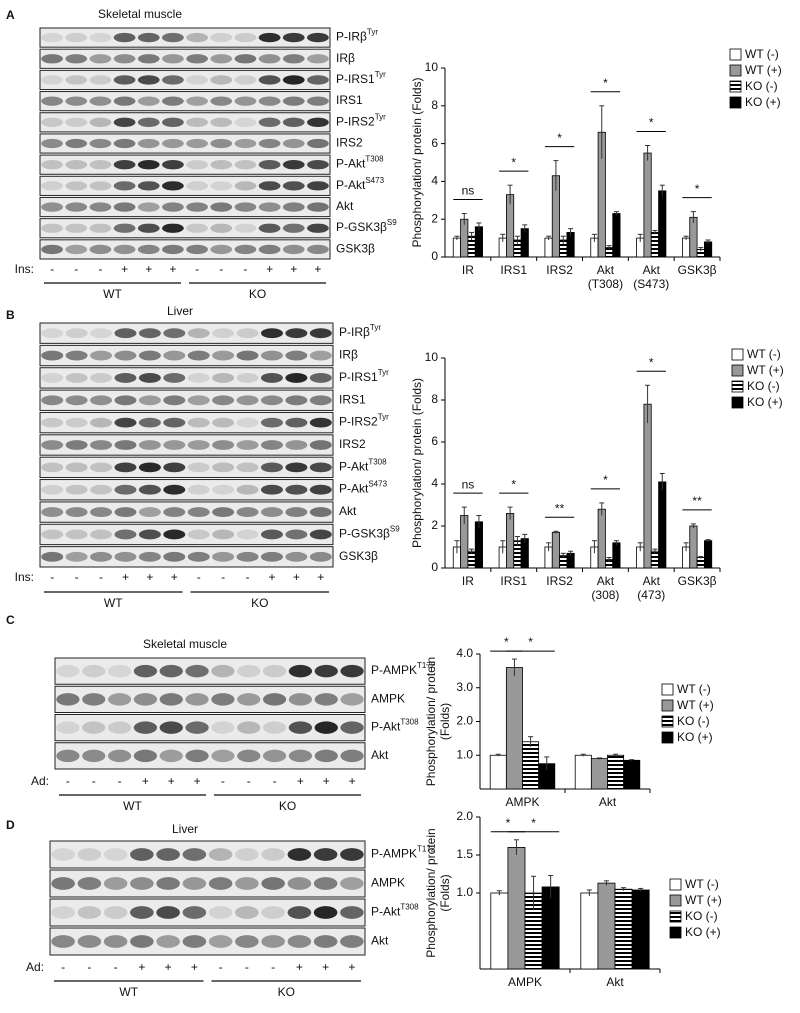  What do you see at coordinates (383, 417) in the screenshot?
I see `blot-label-sup: Tyr` at bounding box center [383, 417].